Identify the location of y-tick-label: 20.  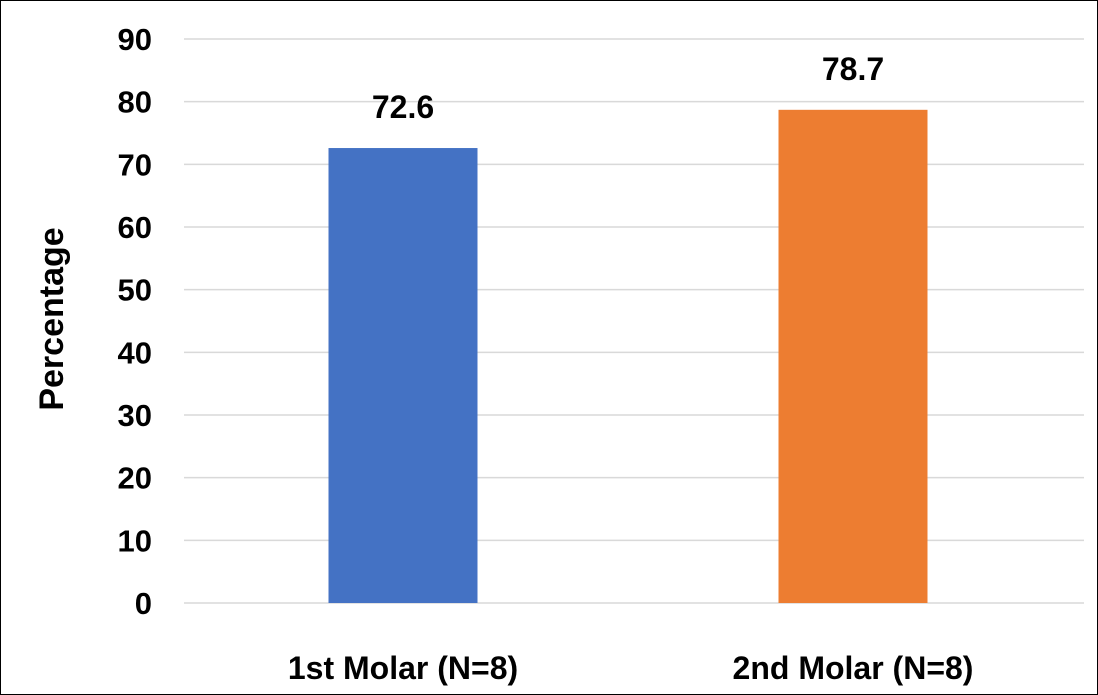
(135, 478).